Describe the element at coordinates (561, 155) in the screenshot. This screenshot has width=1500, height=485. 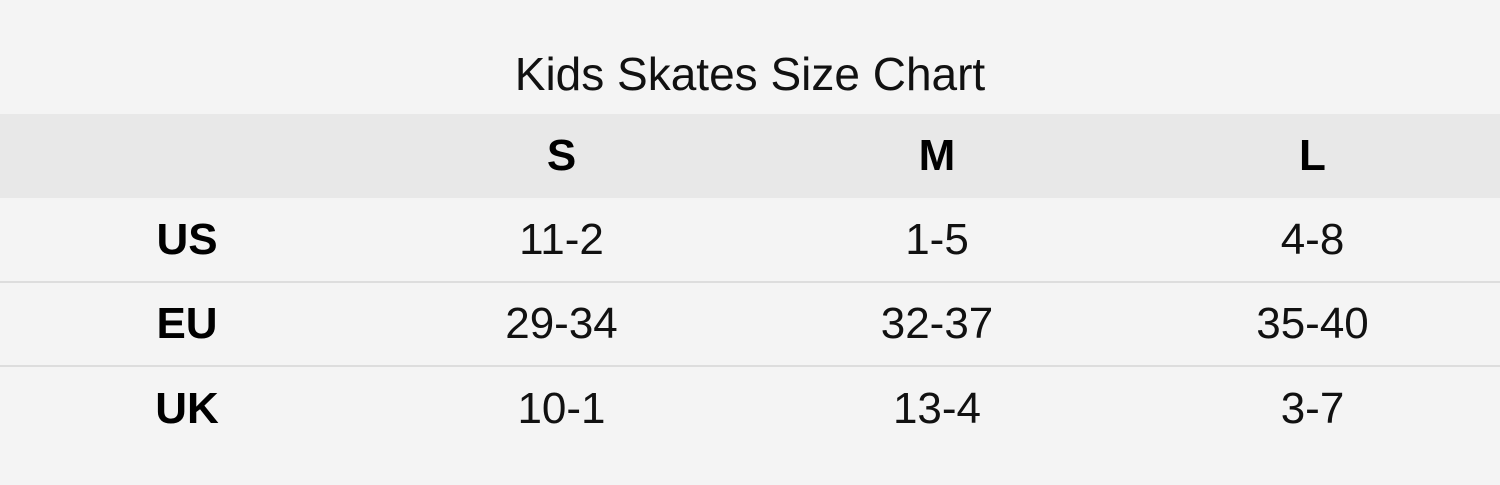
I see `header-cell-s: S` at that location.